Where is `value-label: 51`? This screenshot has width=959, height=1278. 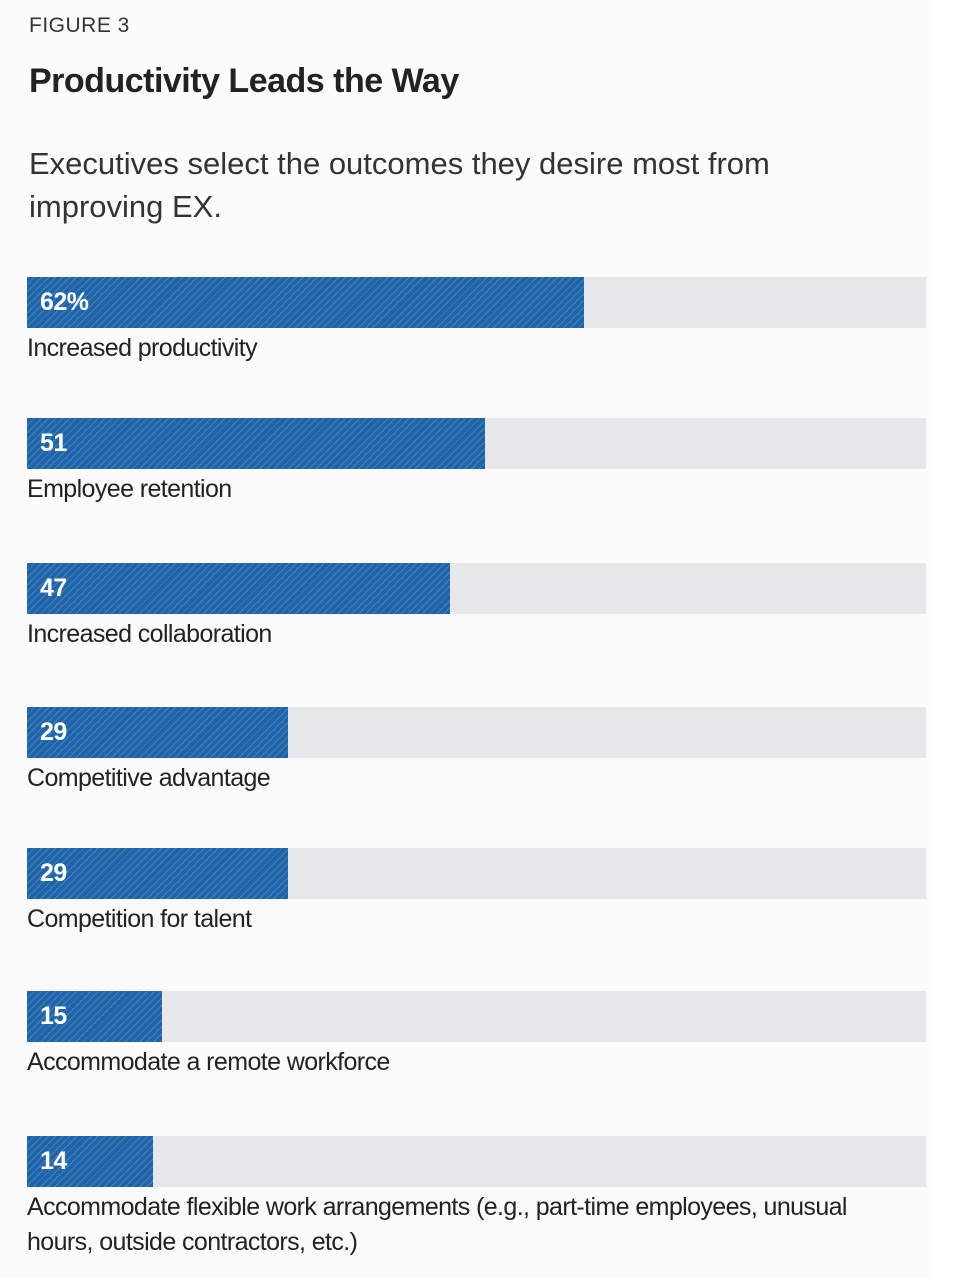
value-label: 51 is located at coordinates (53, 443).